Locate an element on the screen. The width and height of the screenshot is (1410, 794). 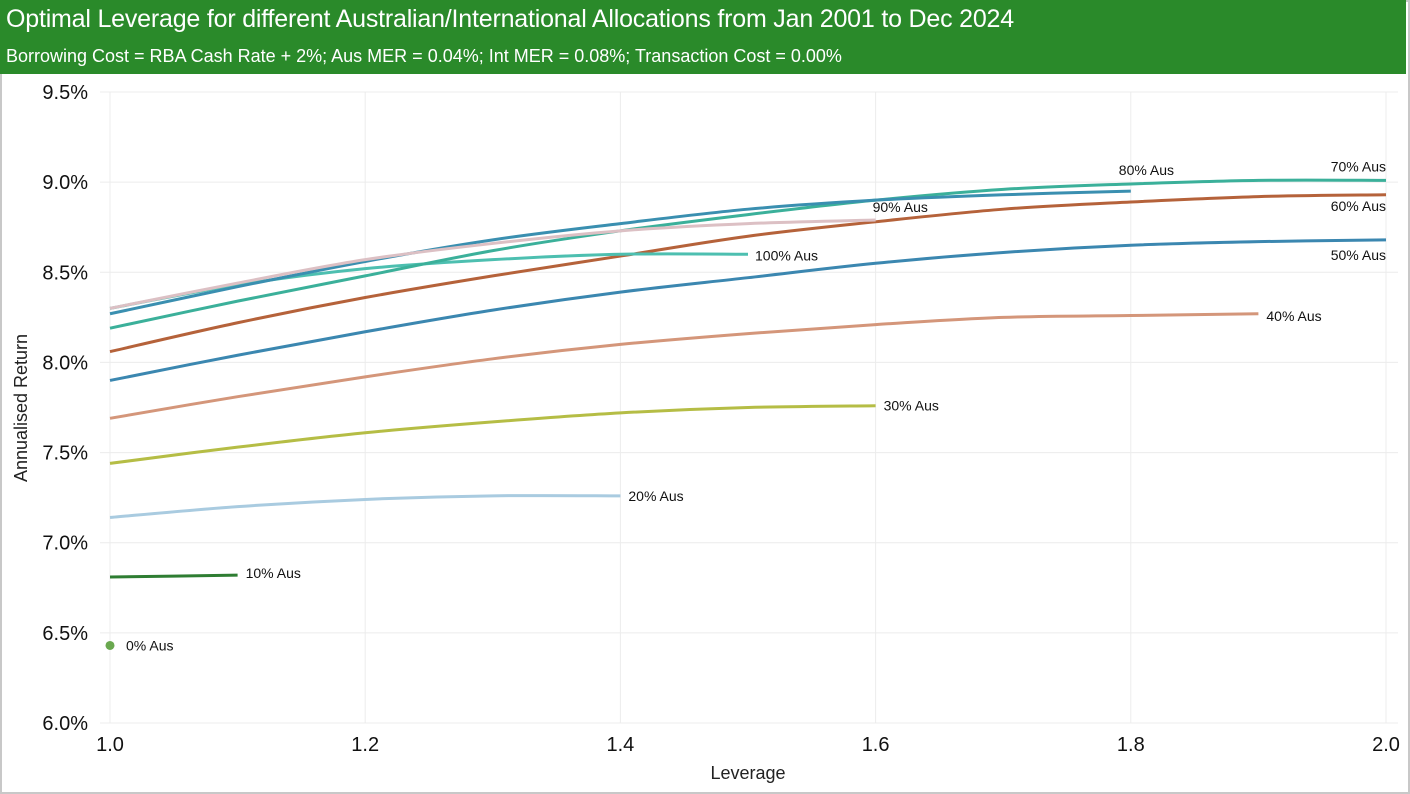
series-label: 80% Aus is located at coordinates (1146, 170).